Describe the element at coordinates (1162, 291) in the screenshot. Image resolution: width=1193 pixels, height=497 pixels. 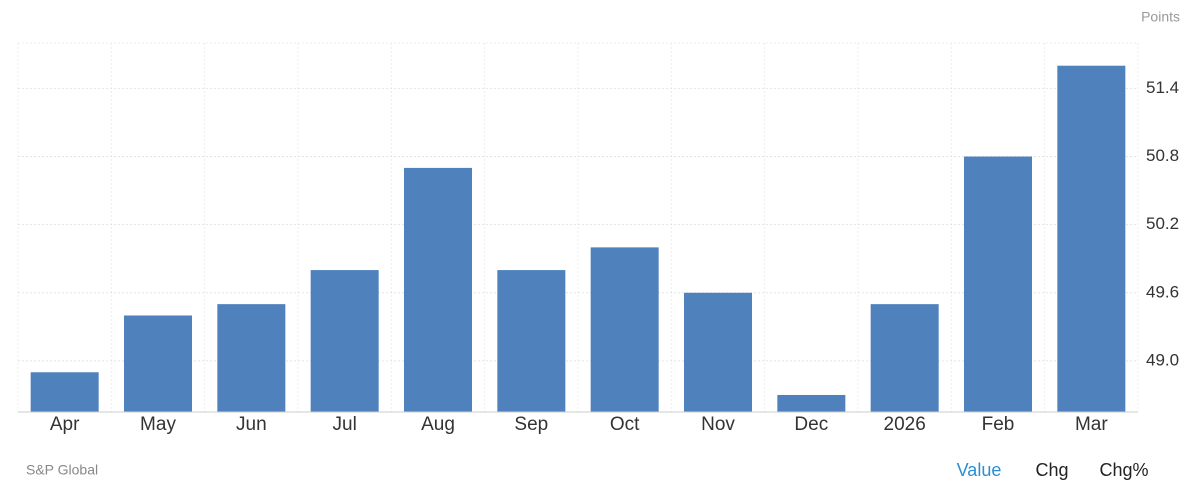
I see `y-tick-label: 49.6` at that location.